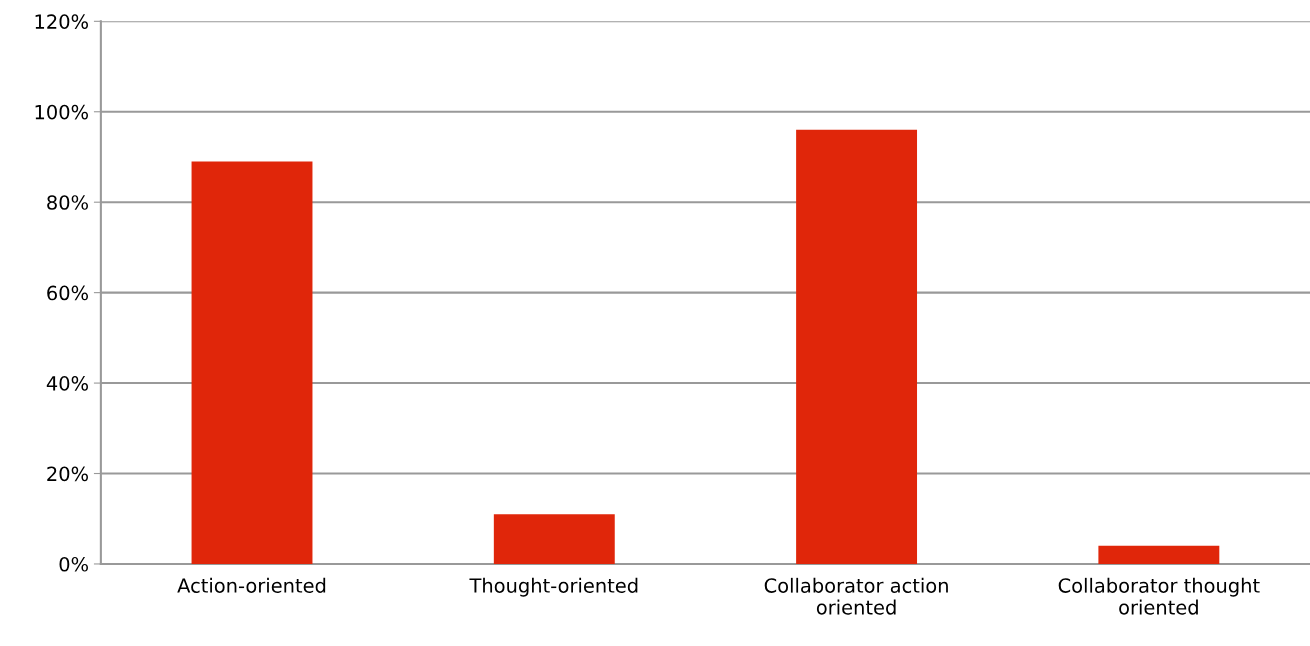 The image size is (1310, 646). Describe the element at coordinates (73, 564) in the screenshot. I see `y-tick-label: 0%` at that location.